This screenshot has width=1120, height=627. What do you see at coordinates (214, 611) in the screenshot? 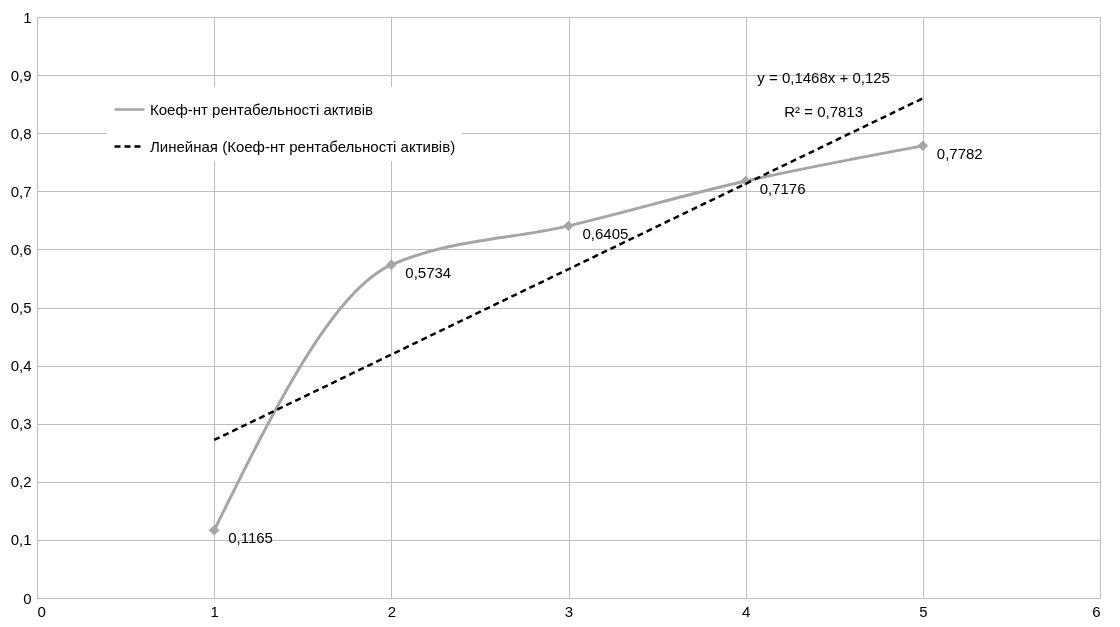
I see `x-tick-label: 1` at bounding box center [214, 611].